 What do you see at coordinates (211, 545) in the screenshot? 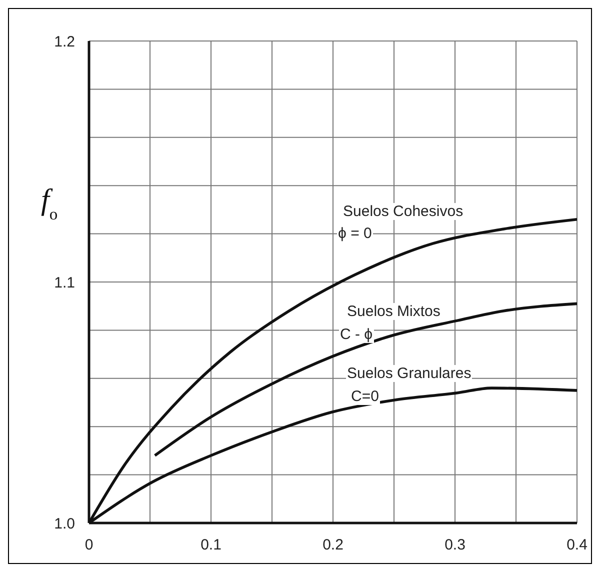
I see `x-tick-label: 0.1` at bounding box center [211, 545].